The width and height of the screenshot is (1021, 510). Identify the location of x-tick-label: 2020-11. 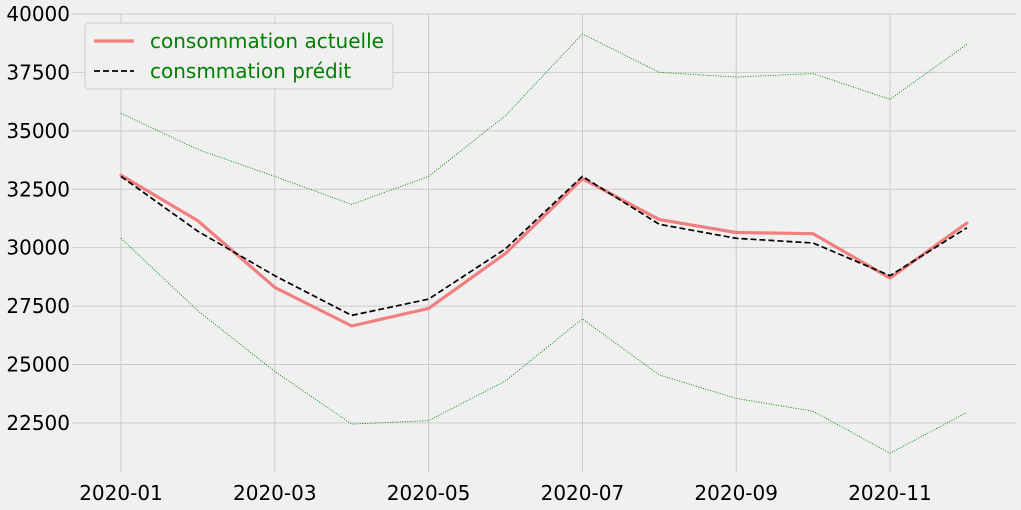
(890, 493).